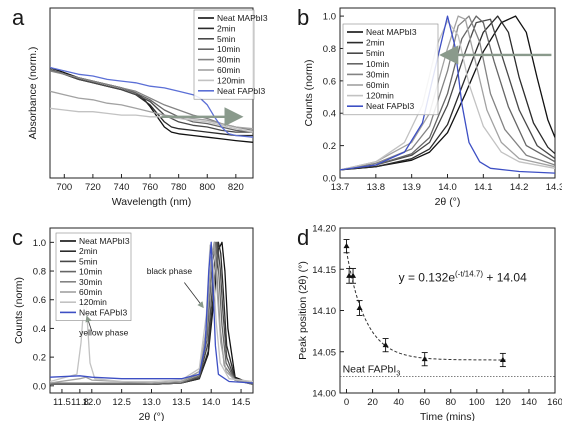 The height and width of the screenshot is (421, 562). I want to click on series-line-neat-mapbi3, so click(447, 93).